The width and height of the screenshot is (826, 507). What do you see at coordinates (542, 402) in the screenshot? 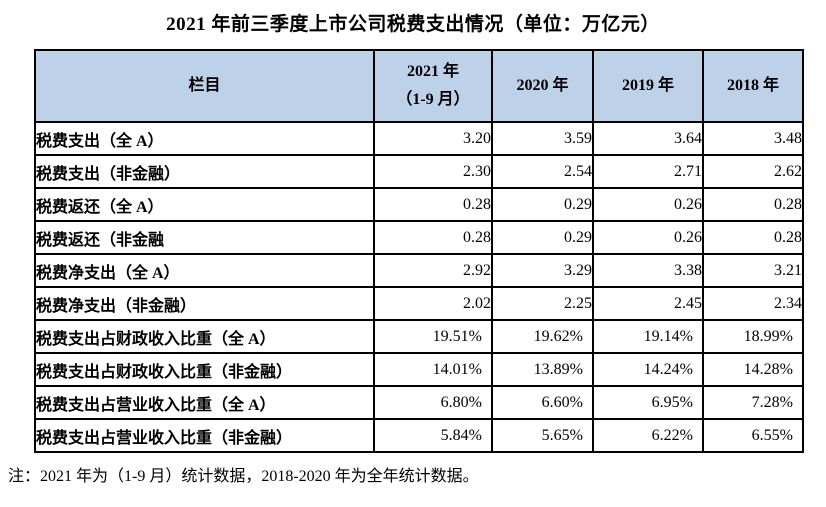
I see `value-cell: 6.60%` at bounding box center [542, 402].